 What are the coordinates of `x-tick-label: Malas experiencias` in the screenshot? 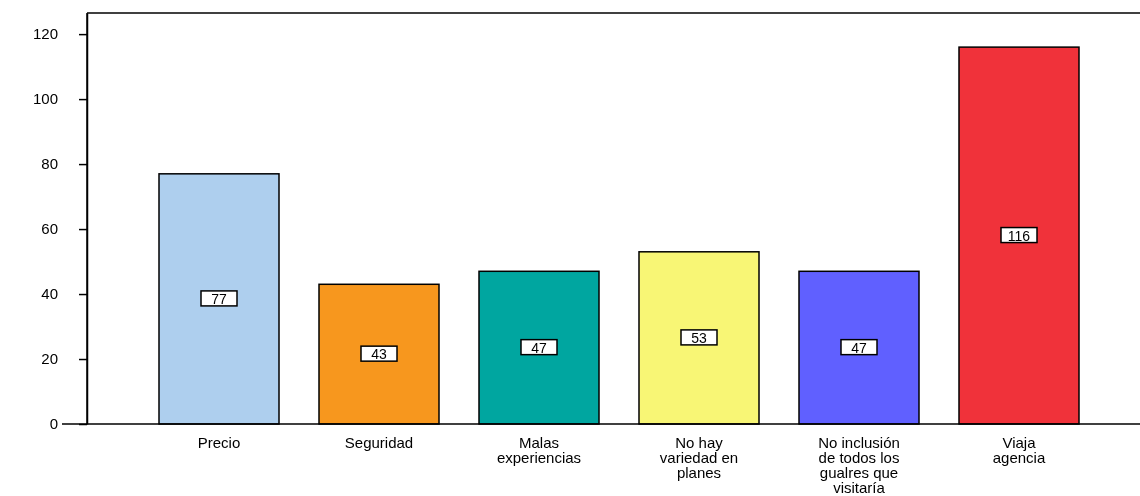 It's located at (539, 450).